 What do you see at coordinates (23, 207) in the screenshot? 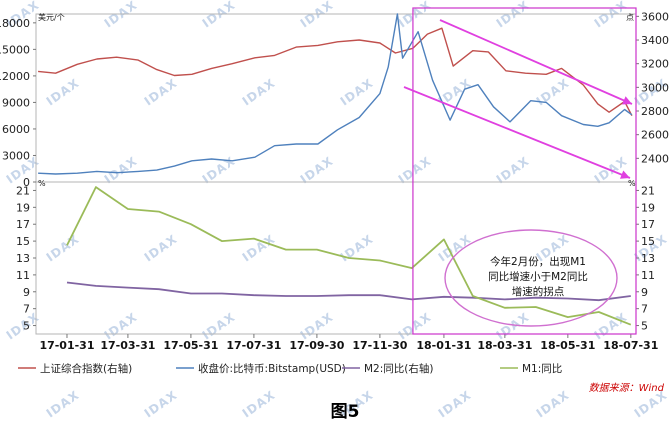
I see `lower-left-tick-label-7: 19` at bounding box center [23, 207].